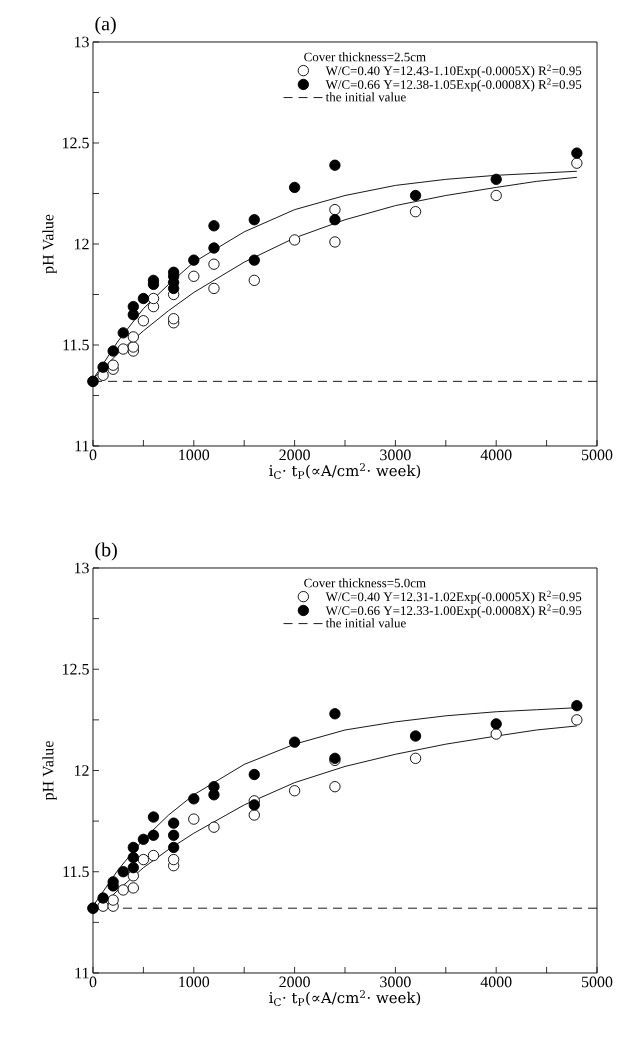 The width and height of the screenshot is (621, 1049). What do you see at coordinates (105, 25) in the screenshot?
I see `chart-title: (a)` at bounding box center [105, 25].